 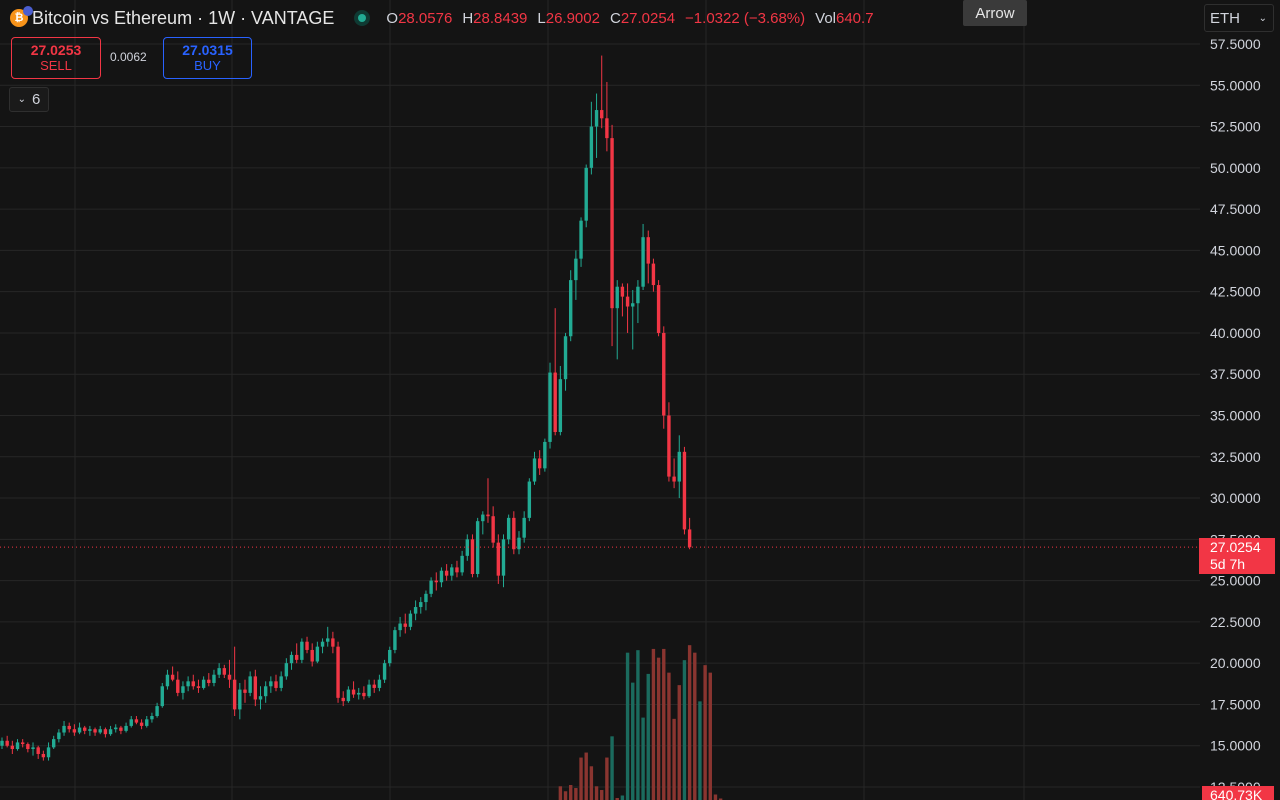 What do you see at coordinates (56, 50) in the screenshot?
I see `sell-price: 27.0253` at bounding box center [56, 50].